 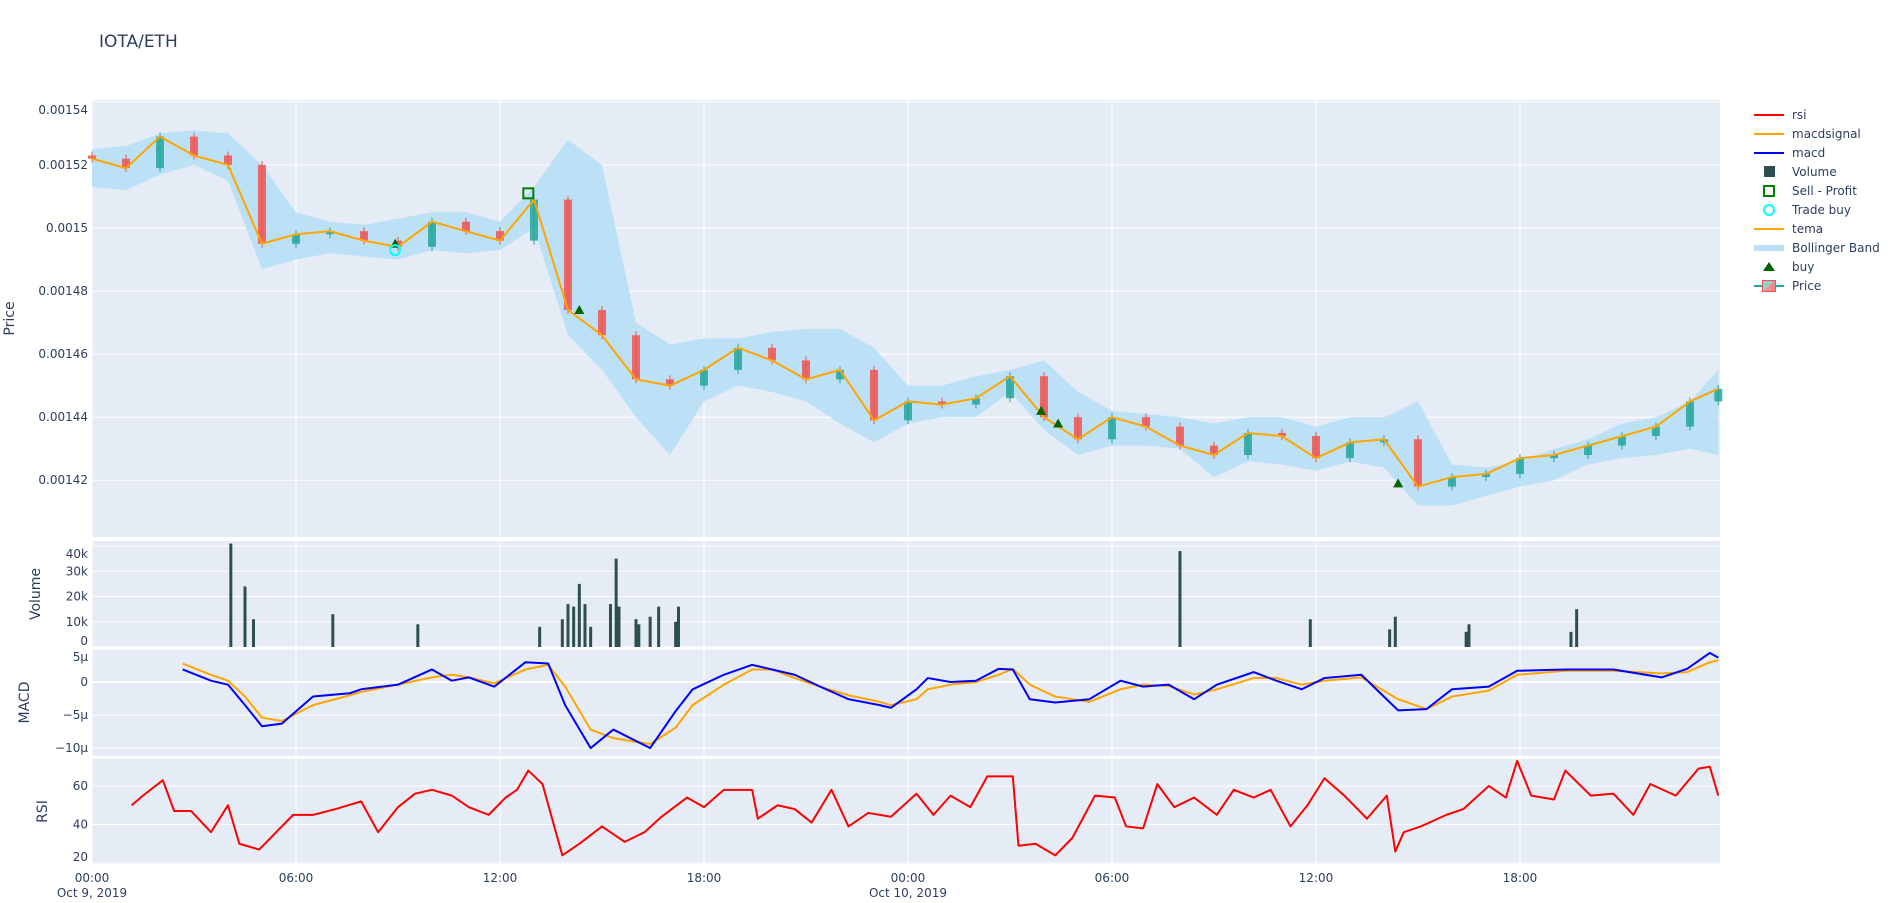 What do you see at coordinates (1799, 114) in the screenshot?
I see `legend-label: rsi` at bounding box center [1799, 114].